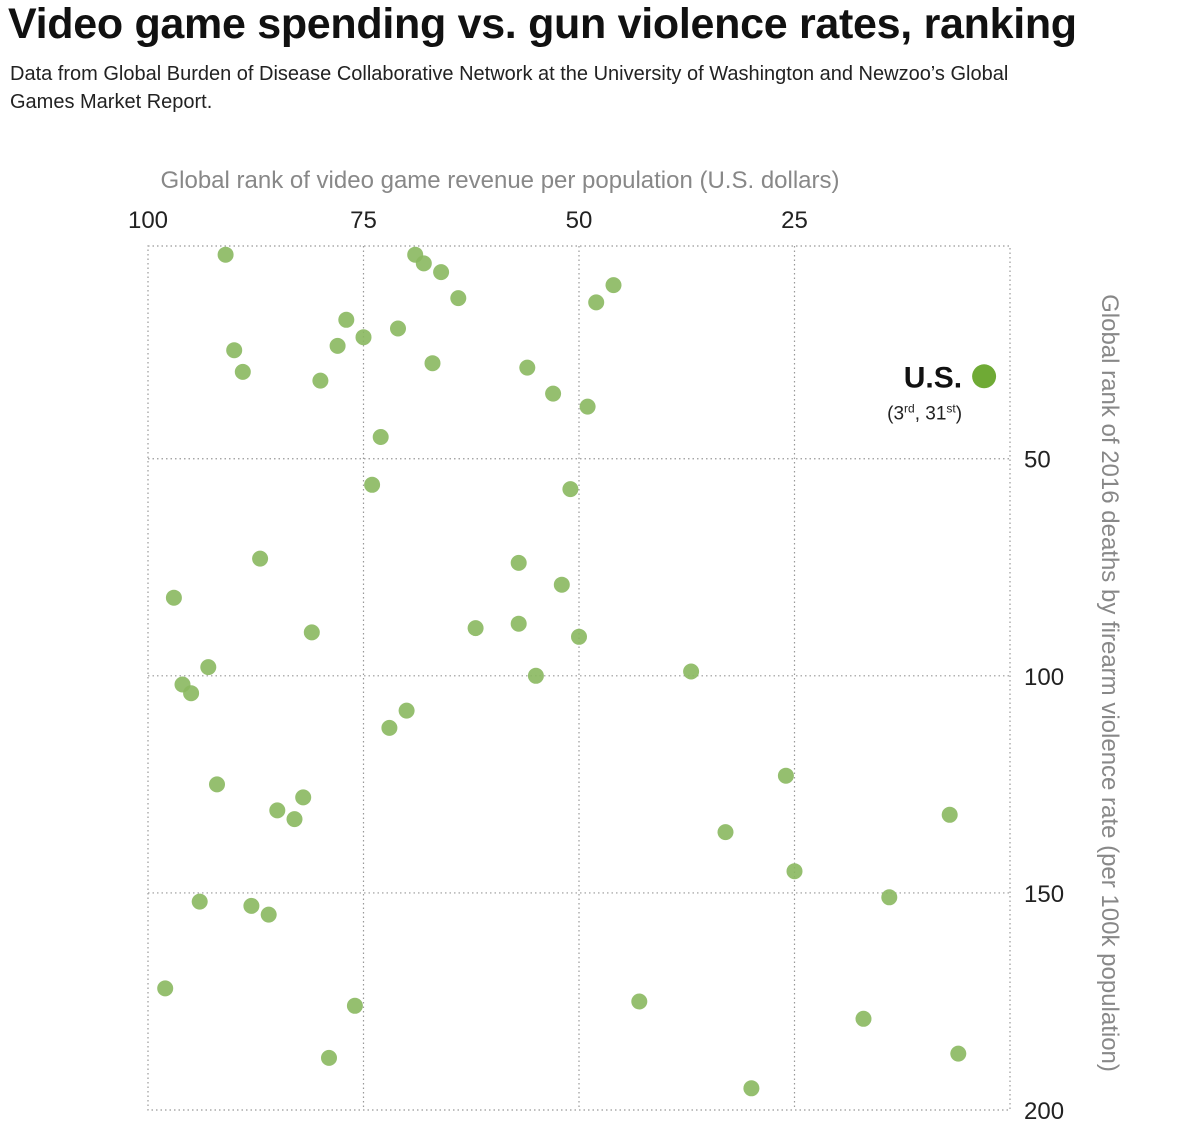 The width and height of the screenshot is (1200, 1142). What do you see at coordinates (933, 377) in the screenshot?
I see `us-label: U.S.` at bounding box center [933, 377].